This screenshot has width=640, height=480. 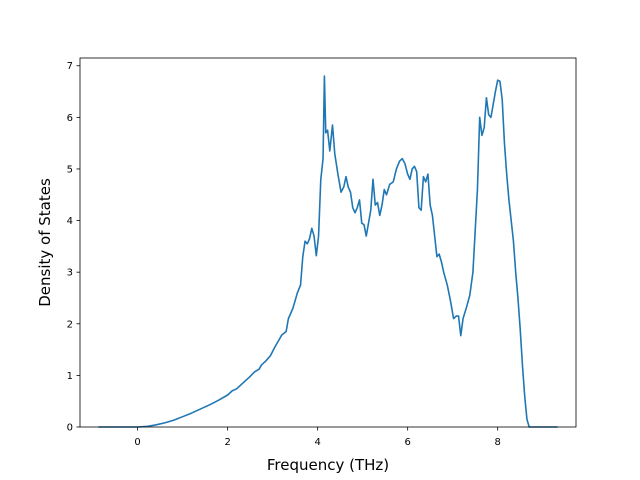 I want to click on y-tick-label: 4, so click(x=70, y=221).